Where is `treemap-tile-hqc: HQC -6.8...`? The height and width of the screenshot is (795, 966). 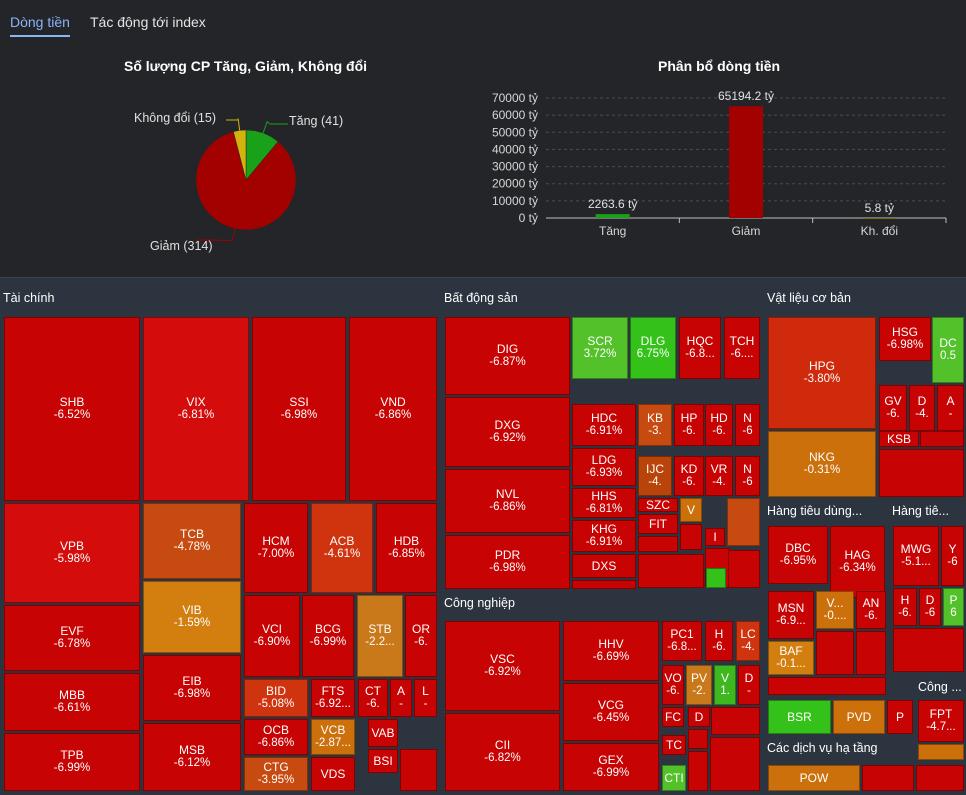 treemap-tile-hqc: HQC -6.8... is located at coordinates (700, 348).